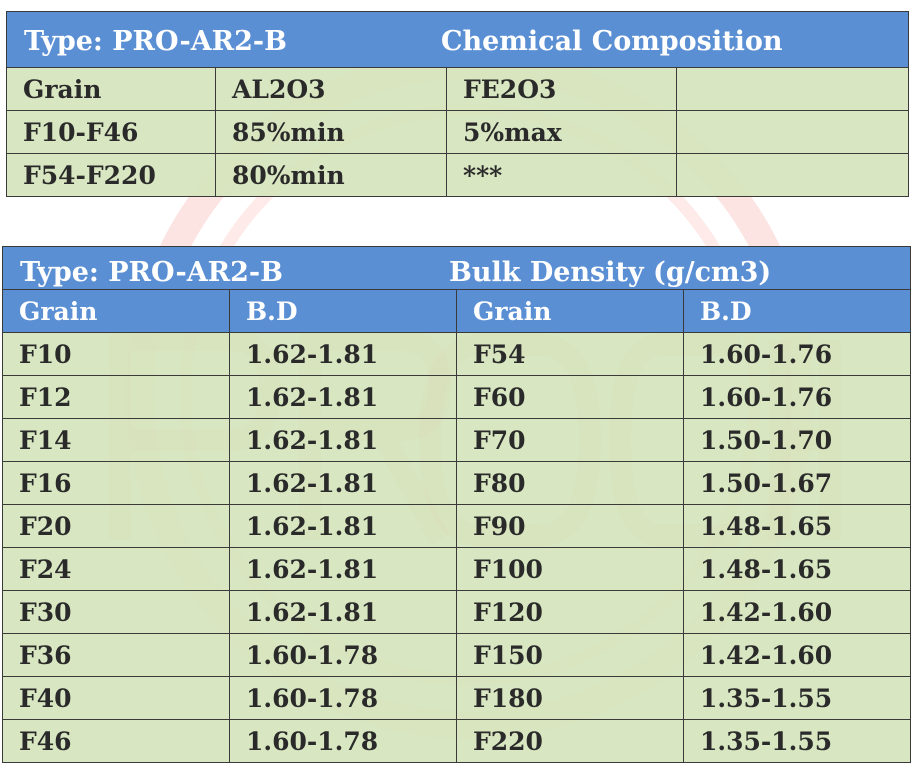 The width and height of the screenshot is (918, 772). I want to click on table-row: F36 1.60-1.78 F150 1.42-1.60, so click(456, 655).